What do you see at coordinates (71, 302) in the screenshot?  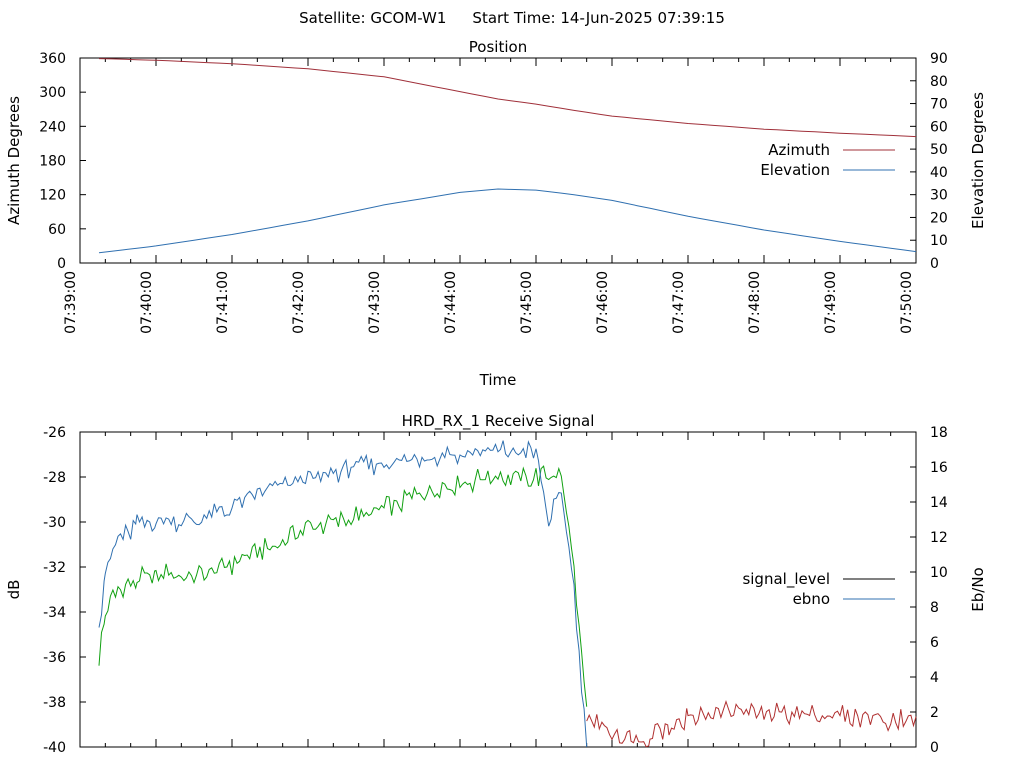 I see `x-tick-label: 07:39:00` at bounding box center [71, 302].